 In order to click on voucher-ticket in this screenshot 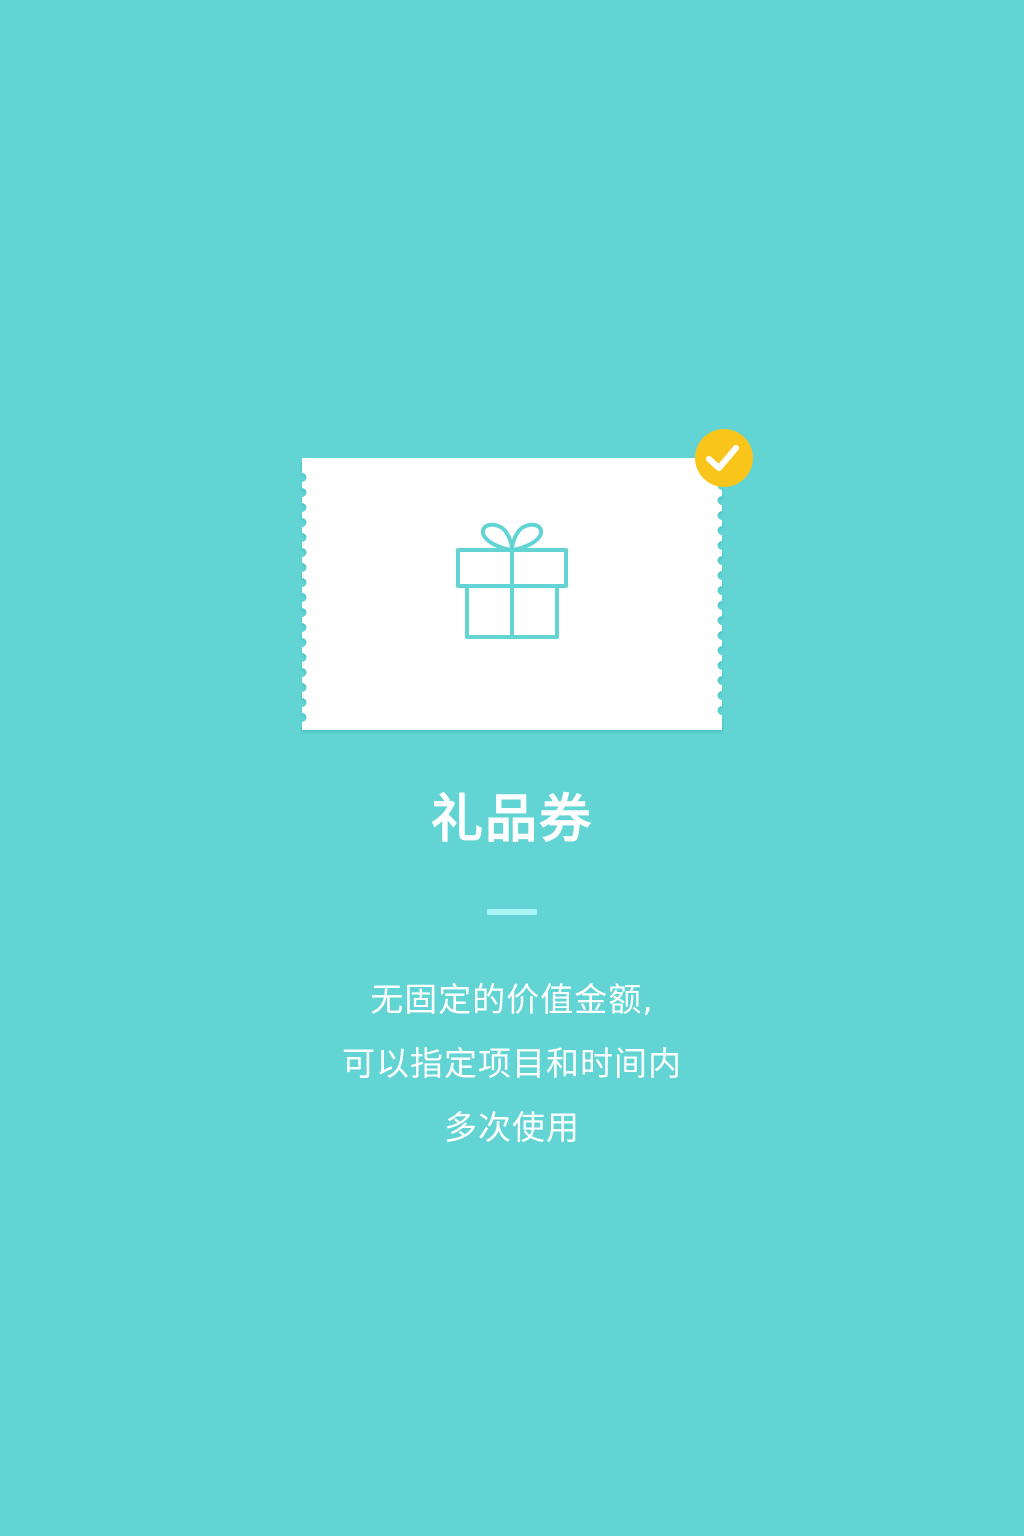, I will do `click(512, 594)`.